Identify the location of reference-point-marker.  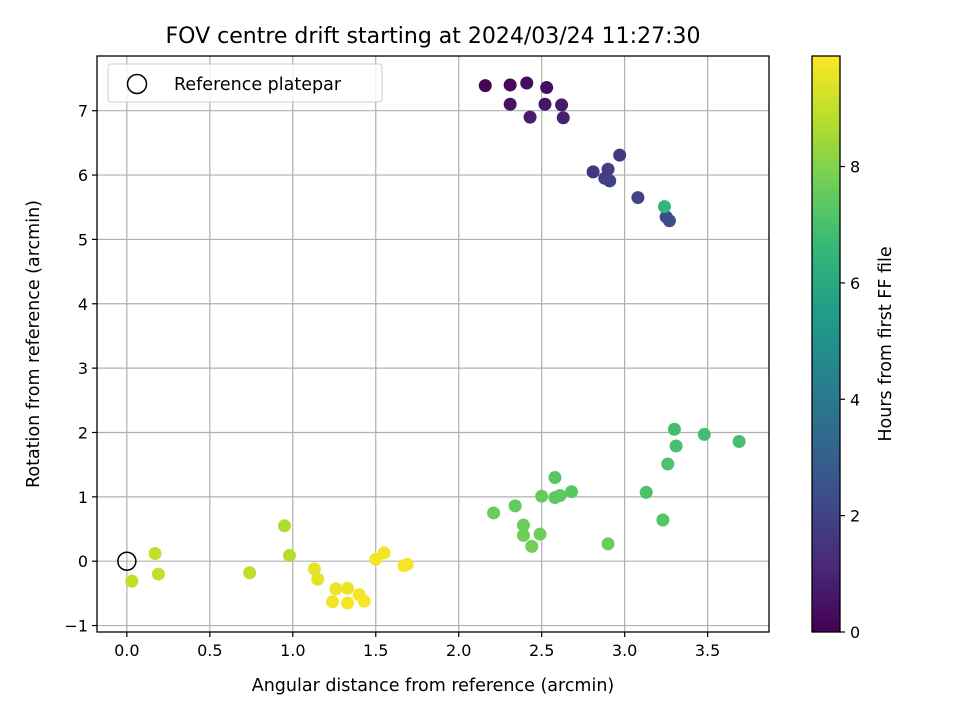
(127, 561).